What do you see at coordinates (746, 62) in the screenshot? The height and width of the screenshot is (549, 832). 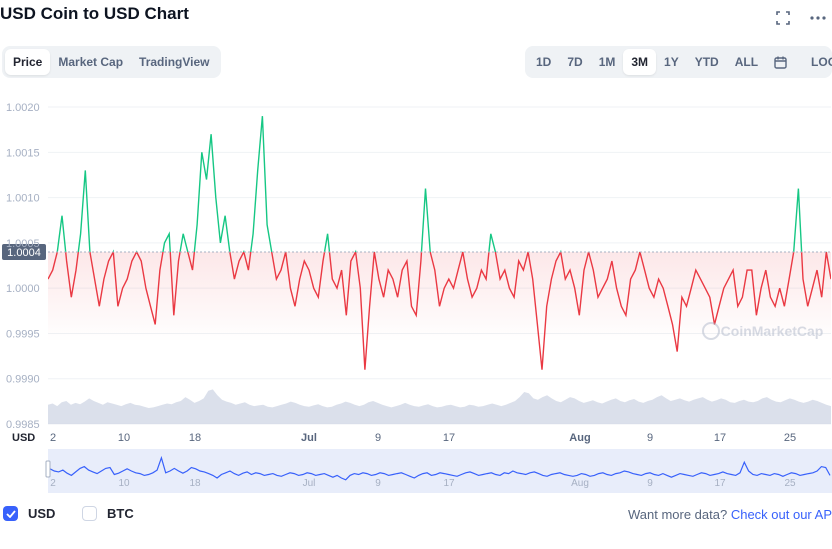 I see `range-all: ALL` at bounding box center [746, 62].